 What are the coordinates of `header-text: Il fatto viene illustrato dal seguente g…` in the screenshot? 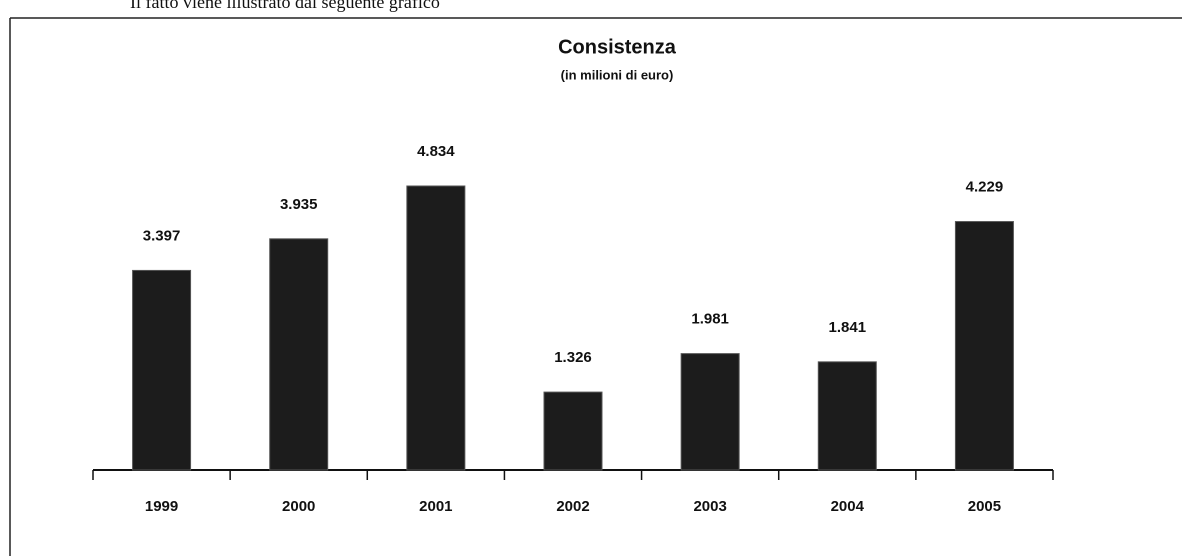 It's located at (285, 6).